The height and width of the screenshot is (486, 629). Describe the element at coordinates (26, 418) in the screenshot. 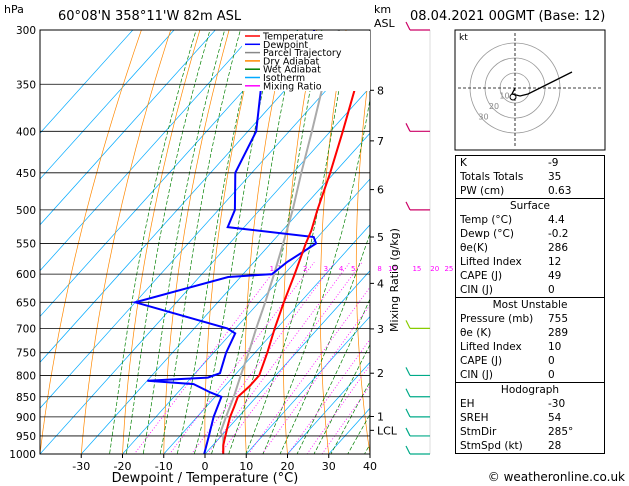

I see `pressure-tick-label: 900` at that location.